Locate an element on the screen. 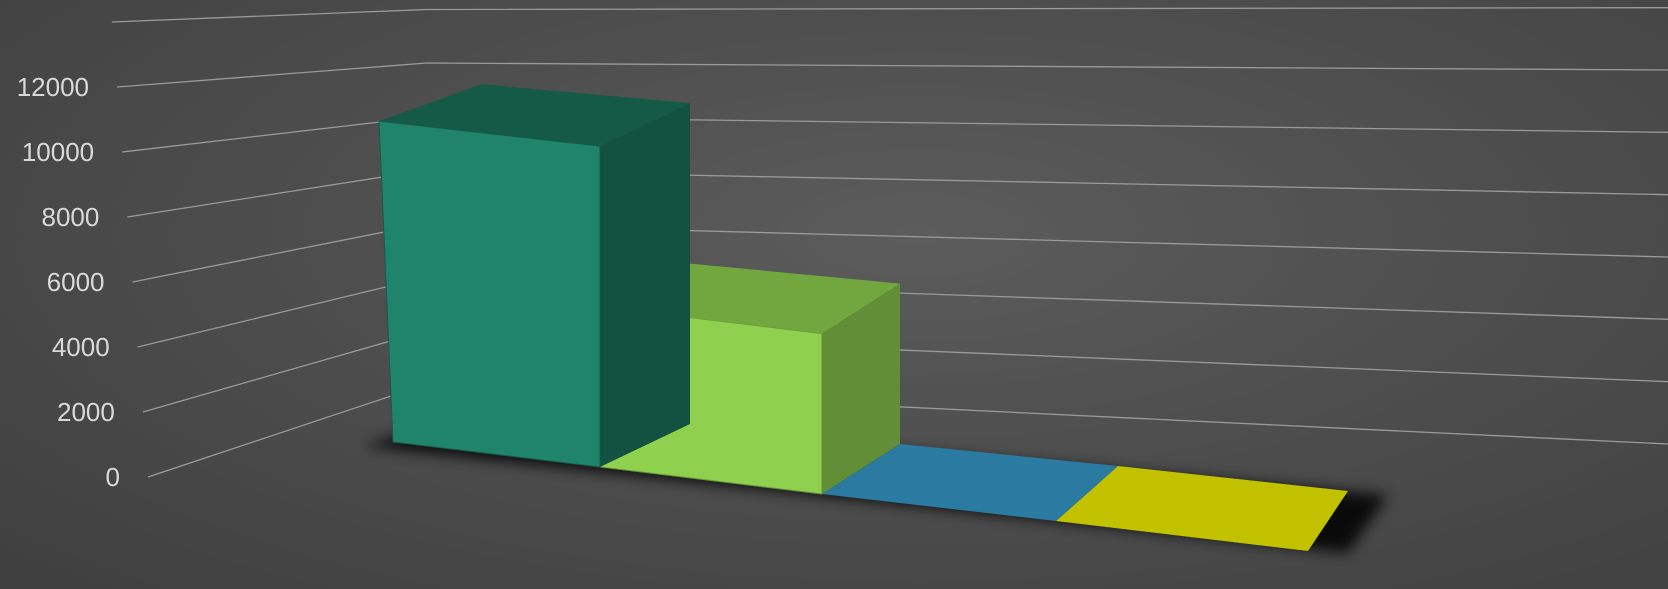 Image resolution: width=1668 pixels, height=589 pixels. y-tick-label: 6000 is located at coordinates (76, 282).